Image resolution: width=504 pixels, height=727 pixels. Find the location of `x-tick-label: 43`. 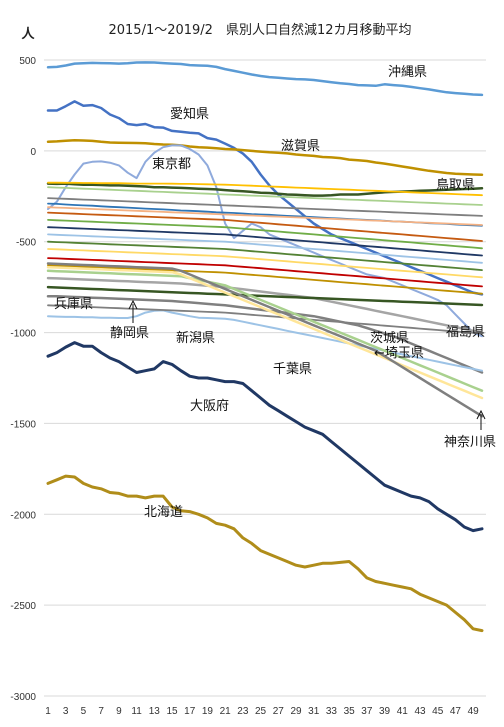

x-tick-label: 43 is located at coordinates (420, 711).